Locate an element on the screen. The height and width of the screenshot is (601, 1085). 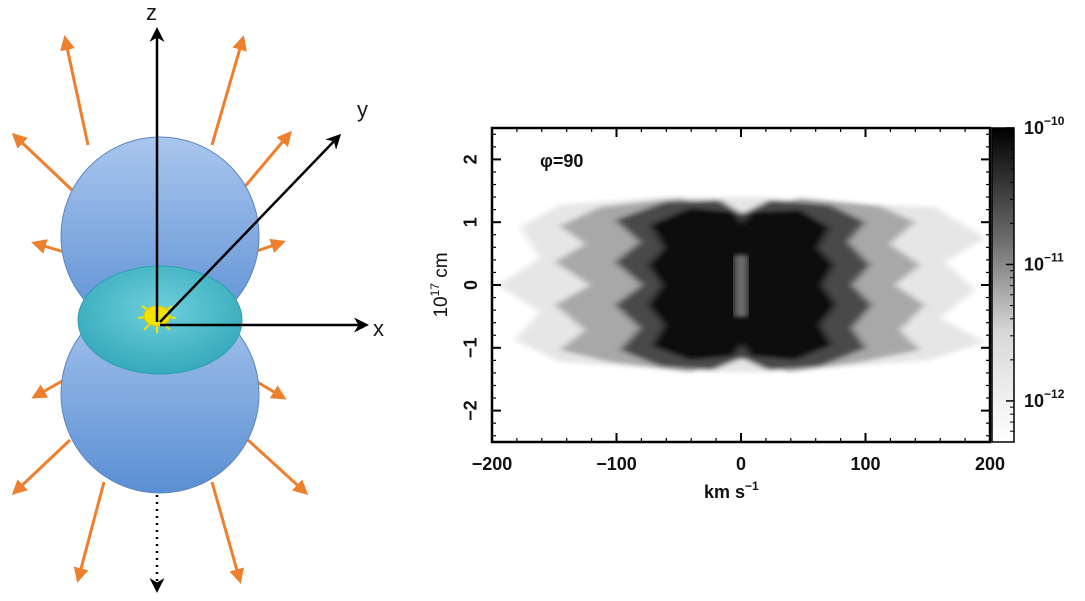
colorbar-tick-label: 10−11 is located at coordinates (1044, 262).